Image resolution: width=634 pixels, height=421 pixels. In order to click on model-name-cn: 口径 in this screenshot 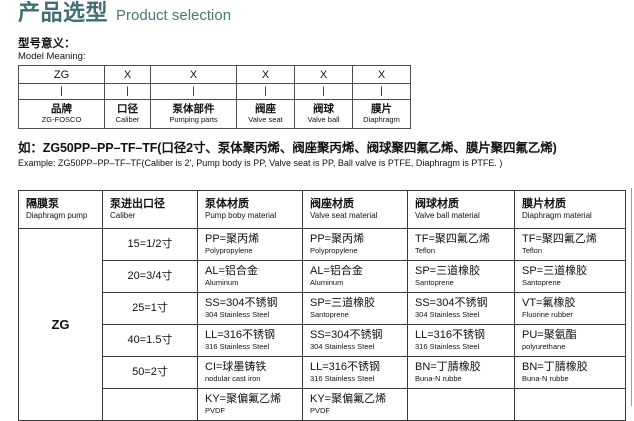, I will do `click(127, 109)`.